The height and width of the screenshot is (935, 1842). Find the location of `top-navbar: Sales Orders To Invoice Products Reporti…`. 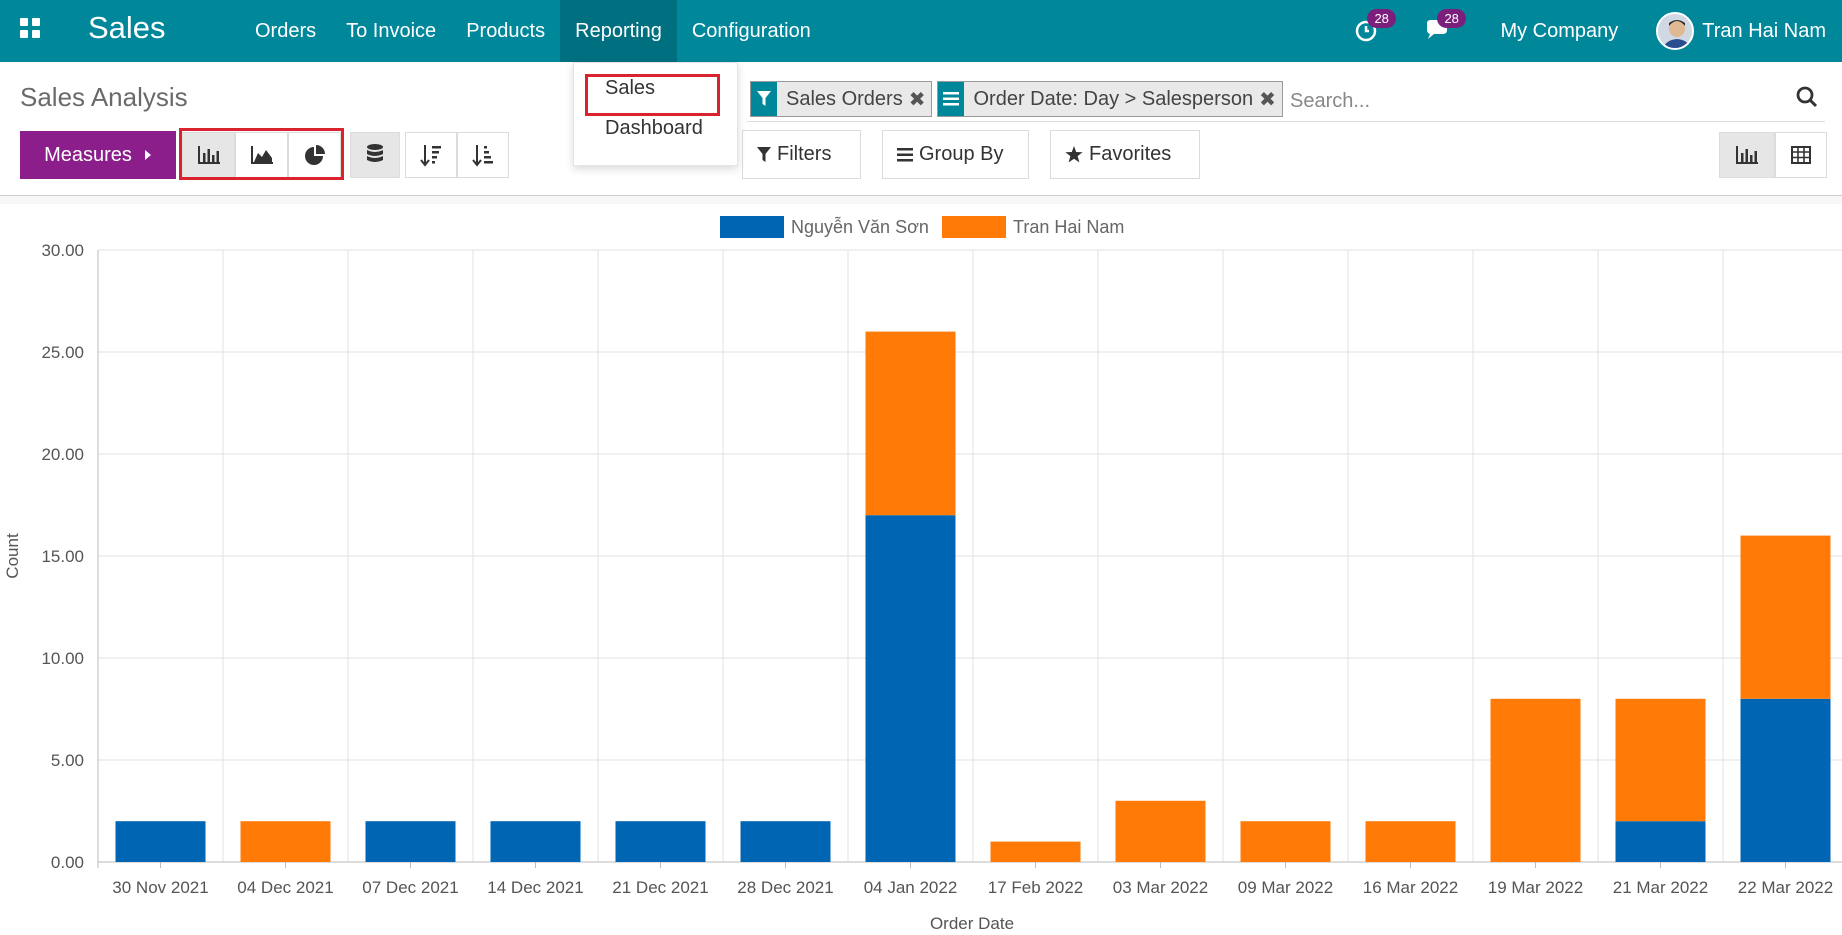

top-navbar: Sales Orders To Invoice Products Reporti… is located at coordinates (921, 31).